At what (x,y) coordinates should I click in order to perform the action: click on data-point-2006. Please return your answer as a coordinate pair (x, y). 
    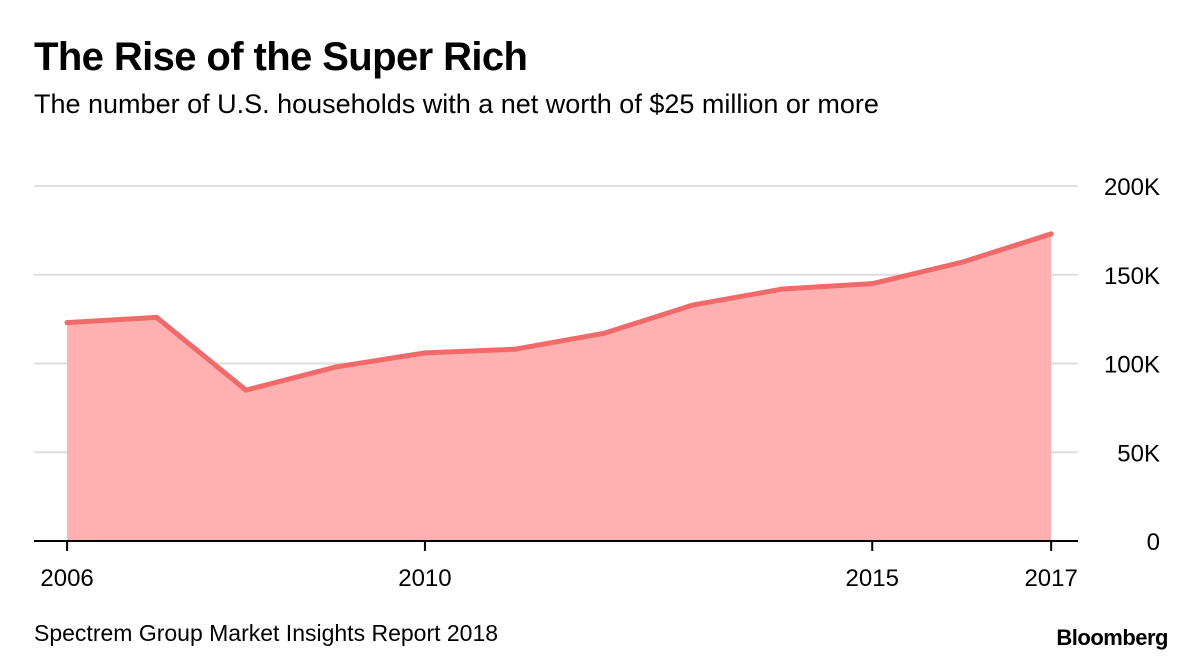
    Looking at the image, I should click on (67, 323).